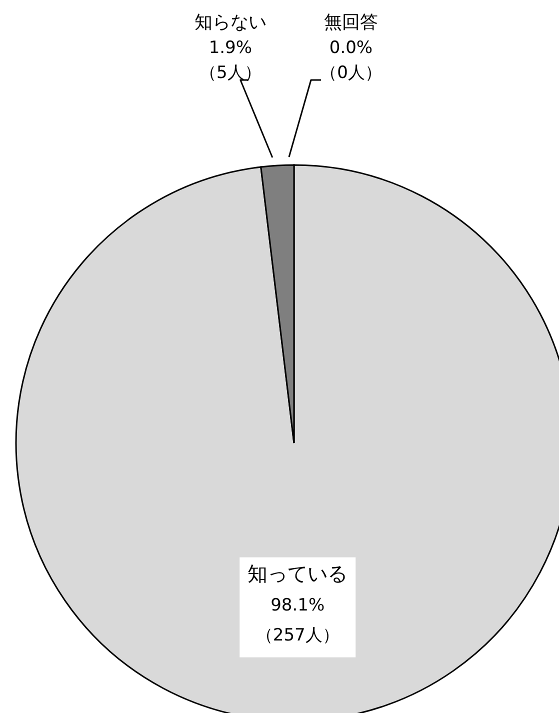  I want to click on category-label: 無回答, so click(351, 22).